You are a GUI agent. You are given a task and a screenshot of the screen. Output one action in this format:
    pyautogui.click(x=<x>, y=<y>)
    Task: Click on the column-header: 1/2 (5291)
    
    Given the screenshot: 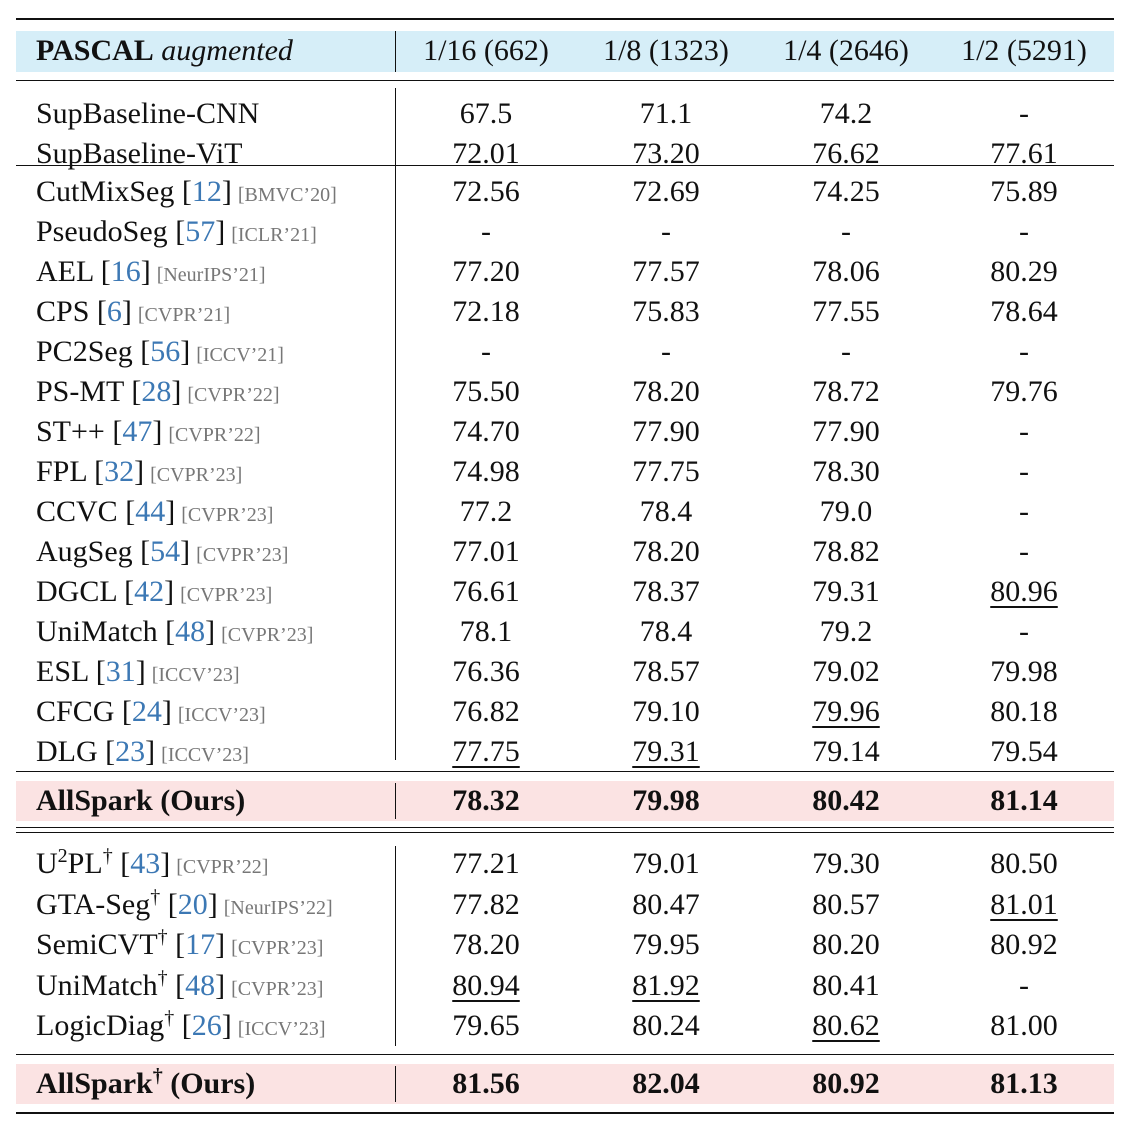 What is the action you would take?
    pyautogui.click(x=1024, y=50)
    